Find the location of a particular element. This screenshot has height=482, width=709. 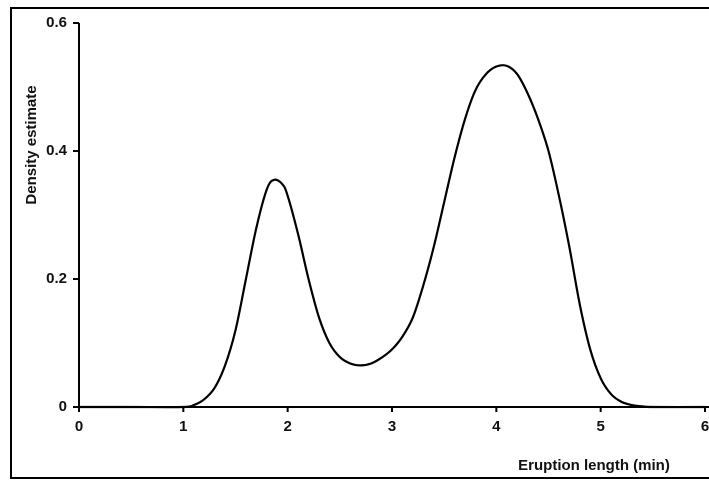

y-axis-label: Density estimate is located at coordinates (31, 144).